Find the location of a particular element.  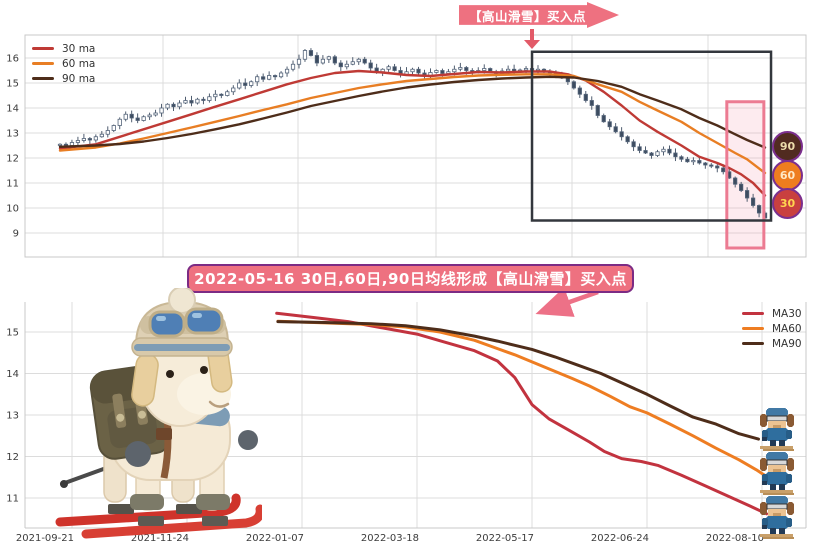

90ma-swatch is located at coordinates (43, 78).